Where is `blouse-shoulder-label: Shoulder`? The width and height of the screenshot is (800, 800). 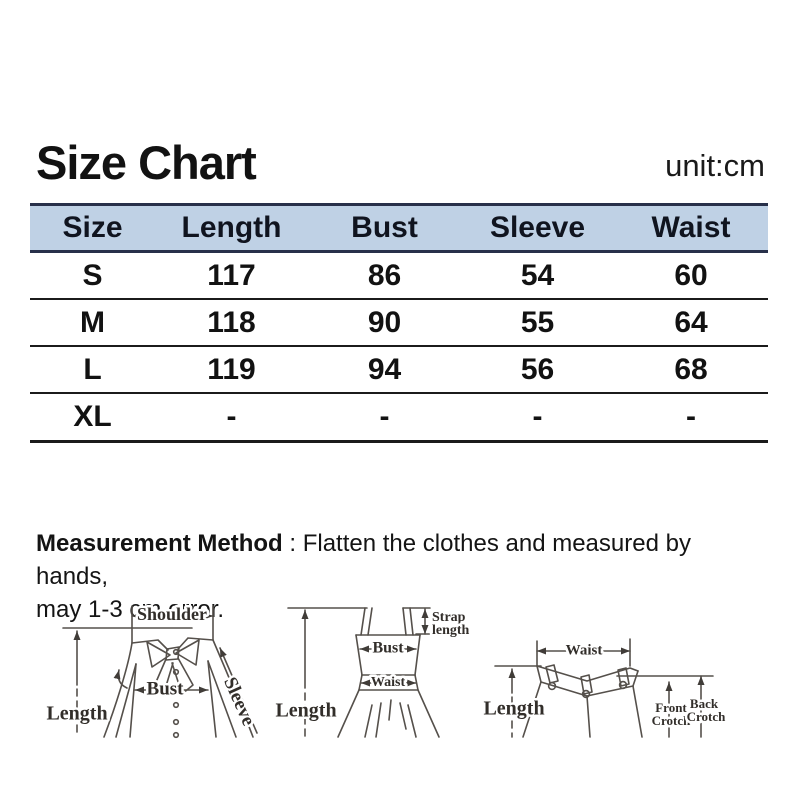
blouse-shoulder-label: Shoulder is located at coordinates (172, 614).